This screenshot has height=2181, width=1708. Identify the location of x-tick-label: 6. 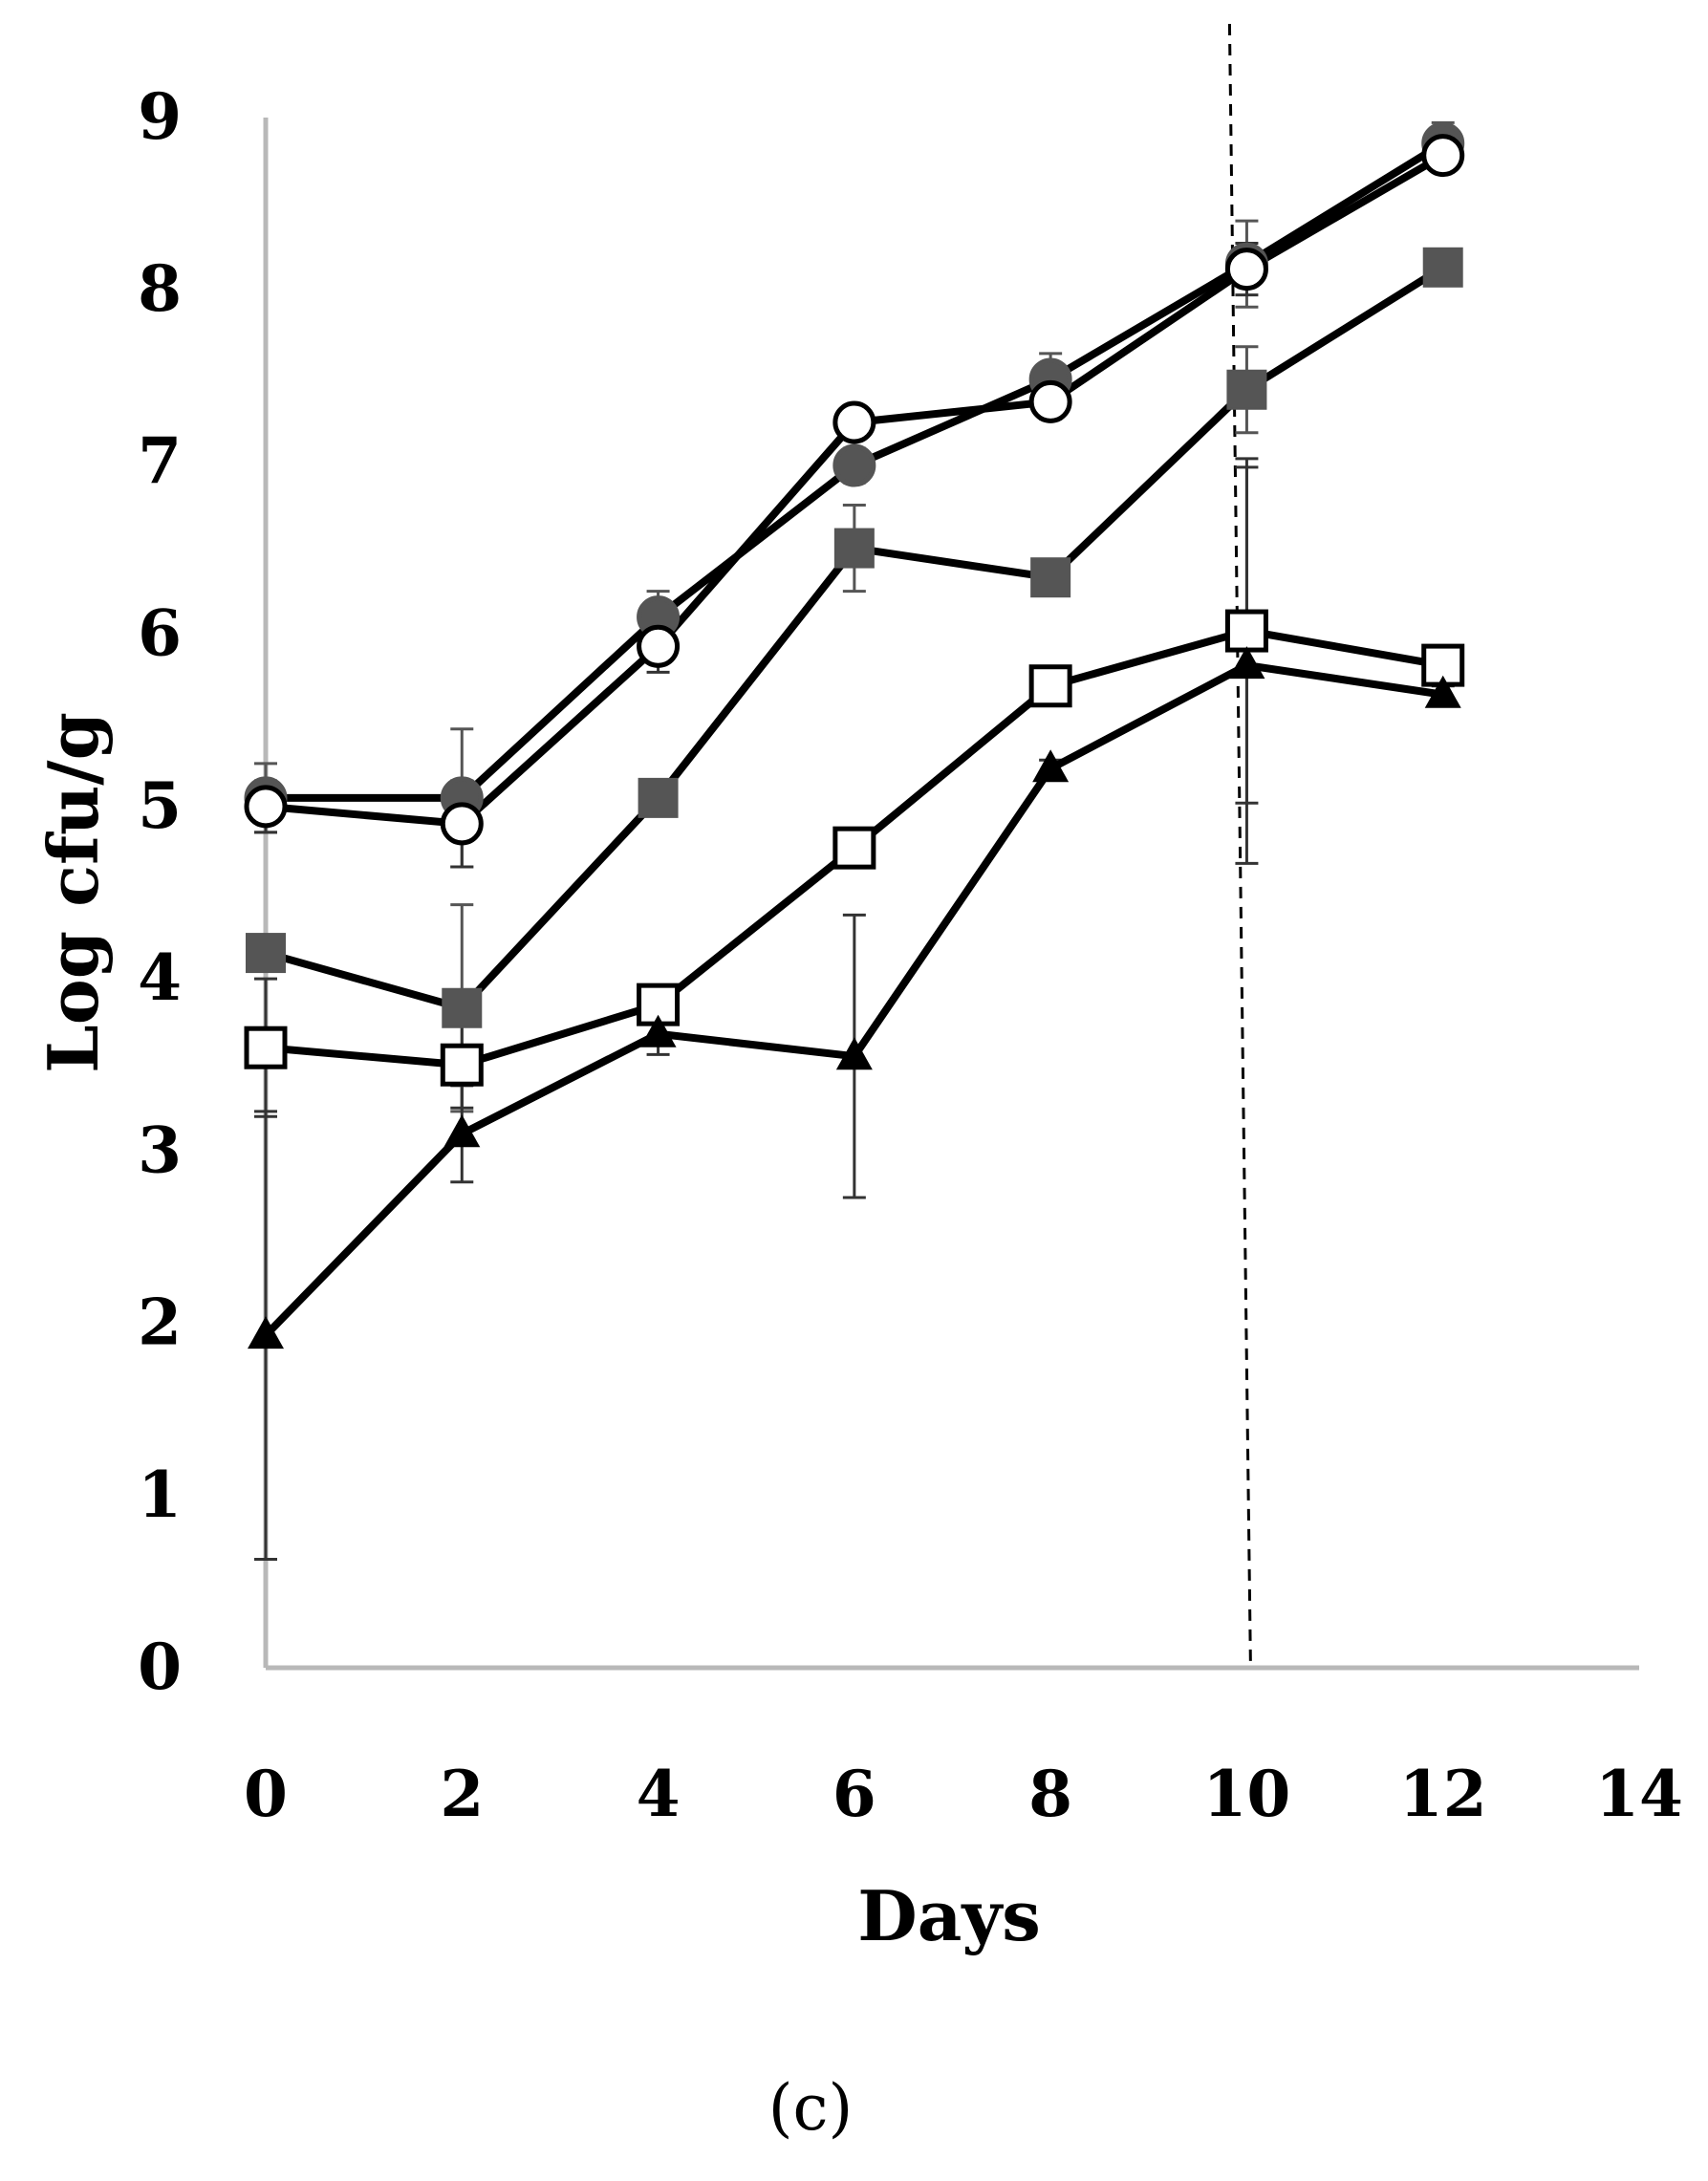
(854, 1794).